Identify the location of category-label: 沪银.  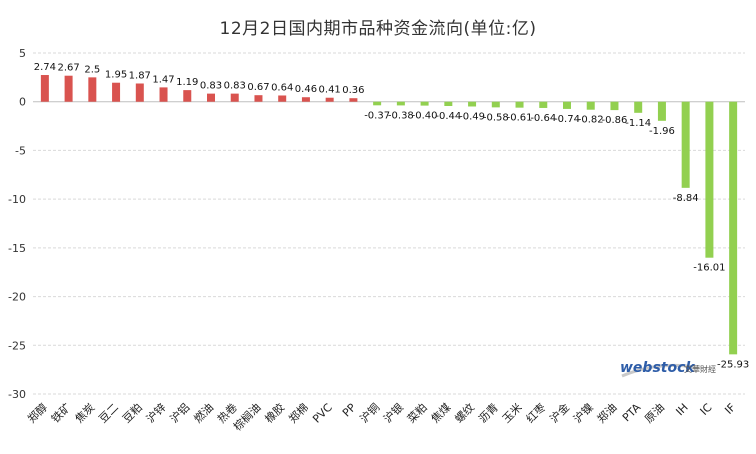
(393, 412).